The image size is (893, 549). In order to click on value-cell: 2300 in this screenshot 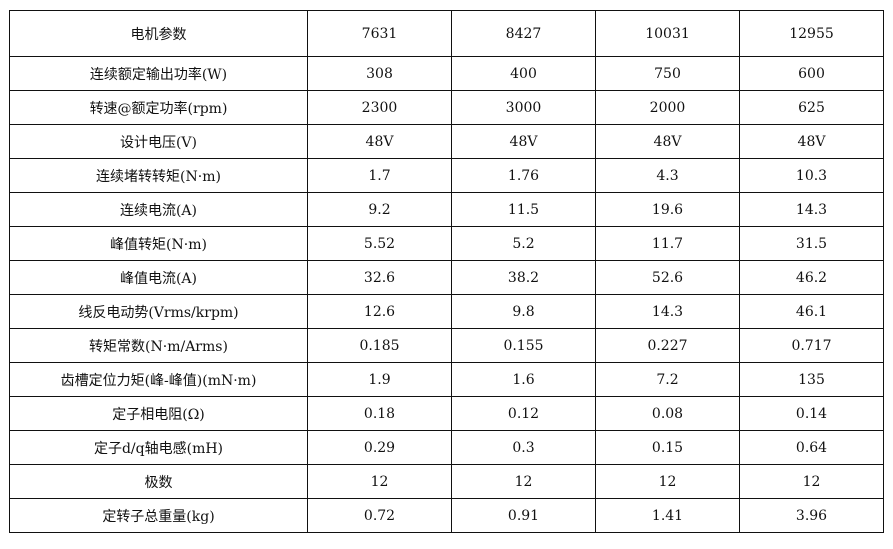, I will do `click(379, 107)`.